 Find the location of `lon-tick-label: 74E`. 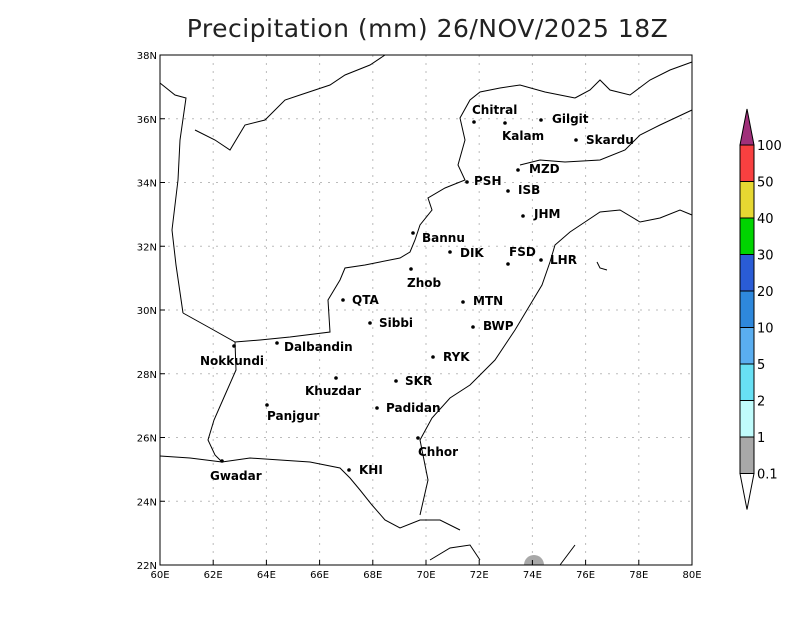

lon-tick-label: 74E is located at coordinates (532, 575).